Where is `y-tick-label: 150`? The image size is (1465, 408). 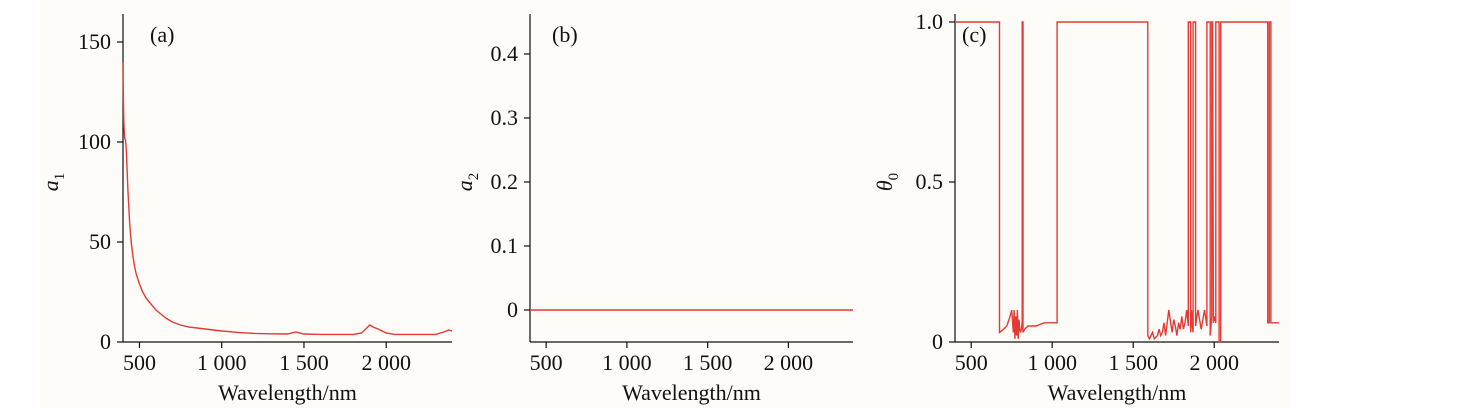
y-tick-label: 150 is located at coordinates (94, 41).